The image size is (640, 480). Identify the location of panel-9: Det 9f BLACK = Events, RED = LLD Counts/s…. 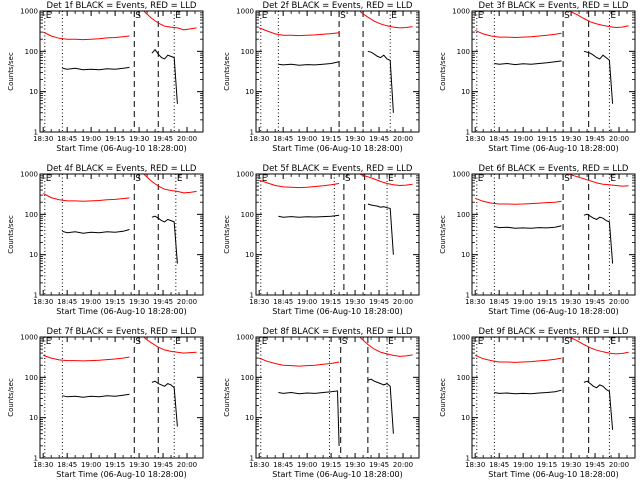
(537, 403).